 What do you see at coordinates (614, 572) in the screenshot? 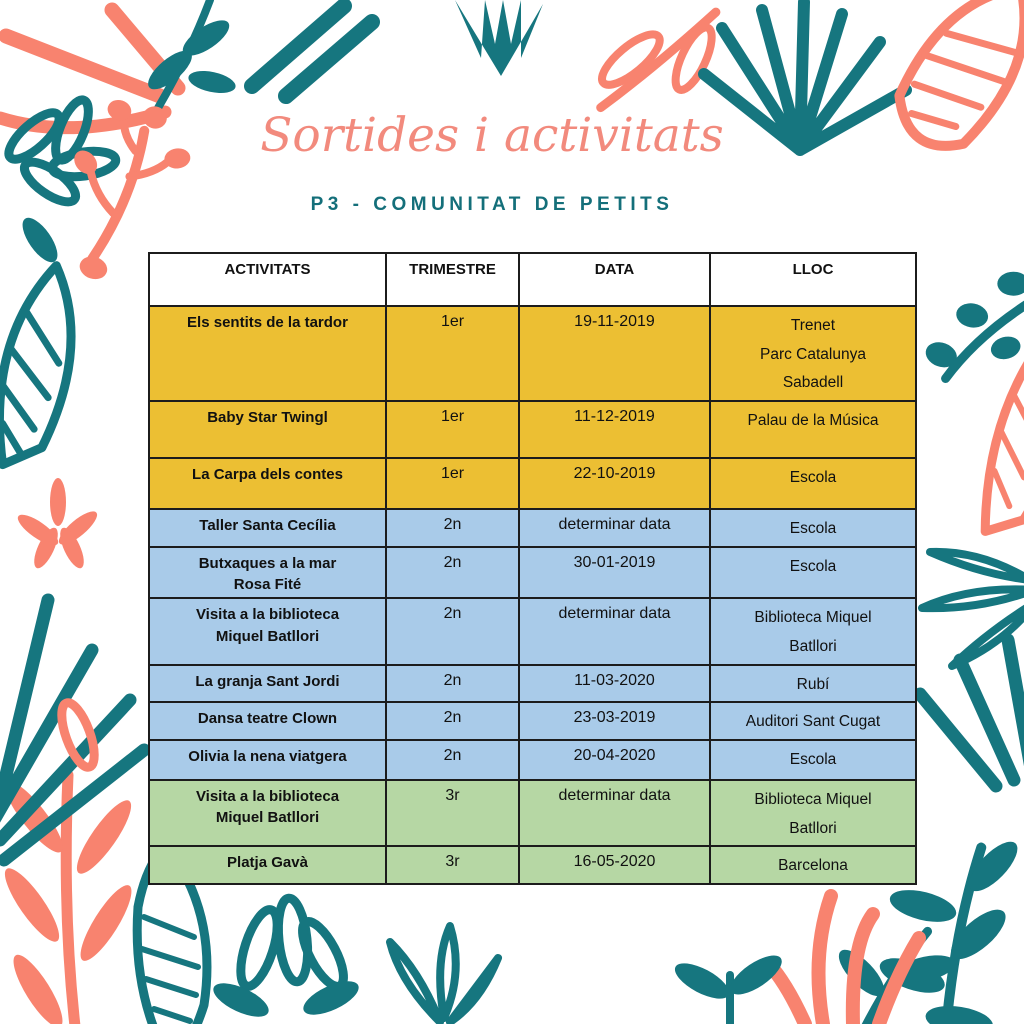
I see `cell-data: 30-01-2019` at bounding box center [614, 572].